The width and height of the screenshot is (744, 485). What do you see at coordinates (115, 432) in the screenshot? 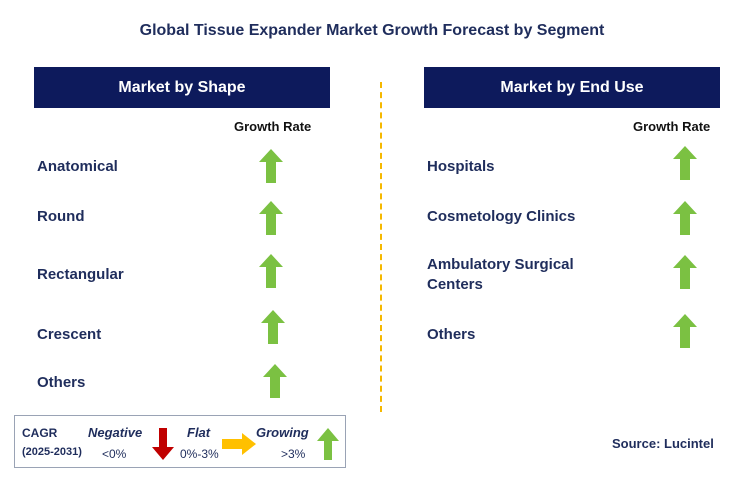
I see `legend-negative-label: Negative` at bounding box center [115, 432].